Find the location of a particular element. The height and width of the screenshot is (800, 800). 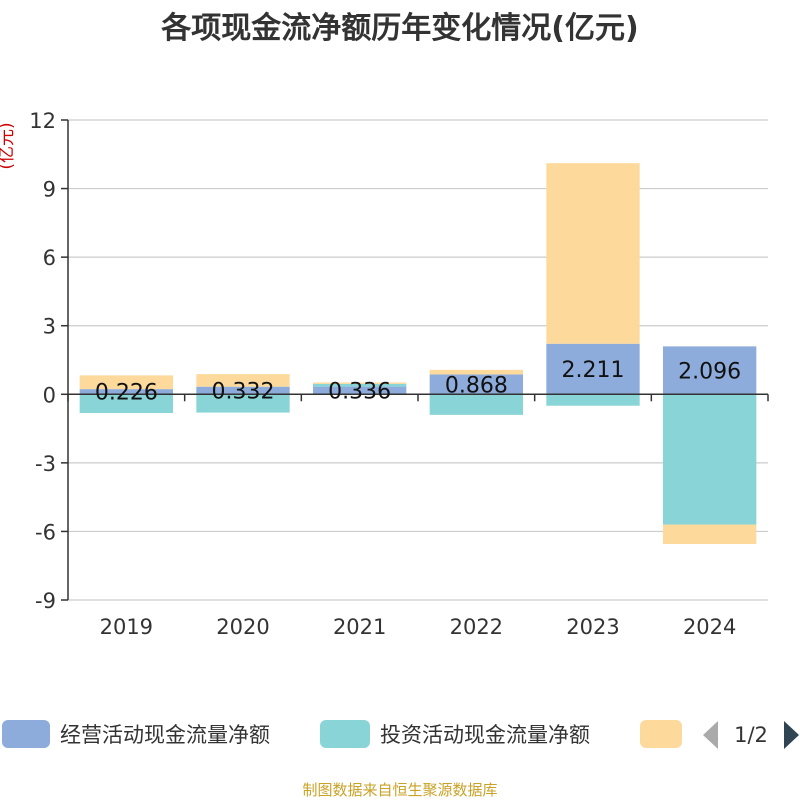

chart-title: 各项现金流净额历年变化情况(亿元) is located at coordinates (399, 28).